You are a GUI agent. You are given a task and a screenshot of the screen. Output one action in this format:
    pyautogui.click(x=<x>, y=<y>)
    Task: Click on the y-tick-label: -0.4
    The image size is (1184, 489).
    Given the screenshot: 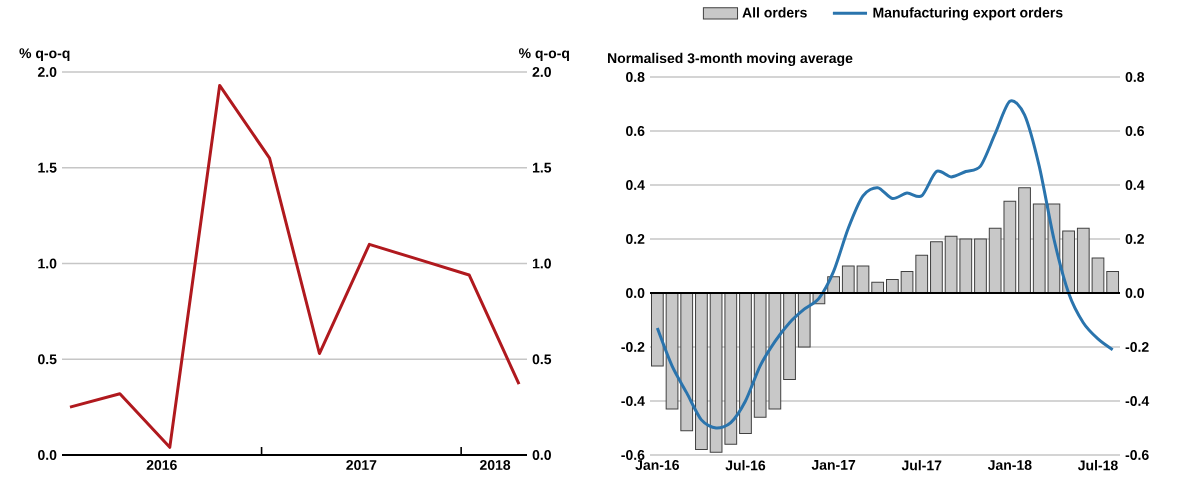 What is the action you would take?
    pyautogui.click(x=633, y=401)
    